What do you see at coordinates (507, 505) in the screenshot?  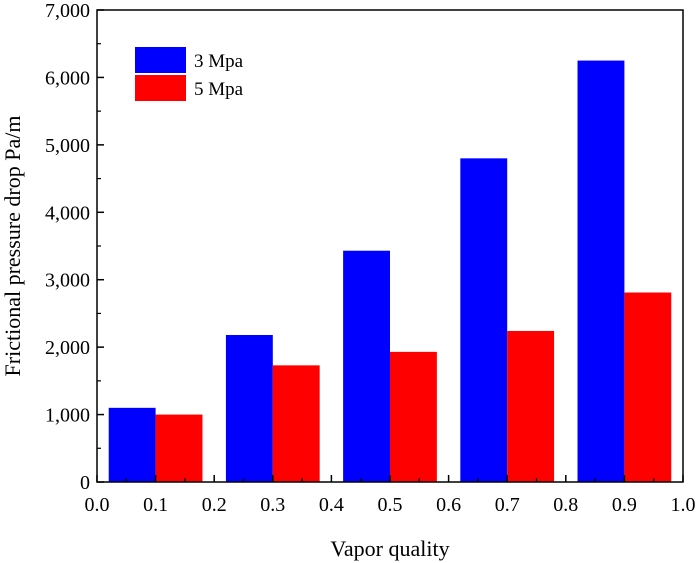 I see `x-tick-label: 0.7` at bounding box center [507, 505].